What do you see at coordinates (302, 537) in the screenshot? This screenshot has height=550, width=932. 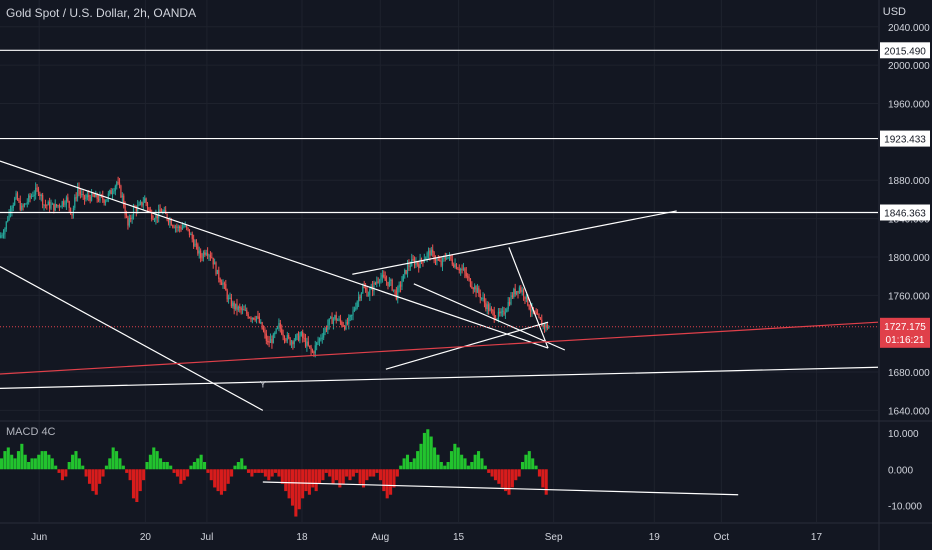 I see `time-tick-label: 18` at bounding box center [302, 537].